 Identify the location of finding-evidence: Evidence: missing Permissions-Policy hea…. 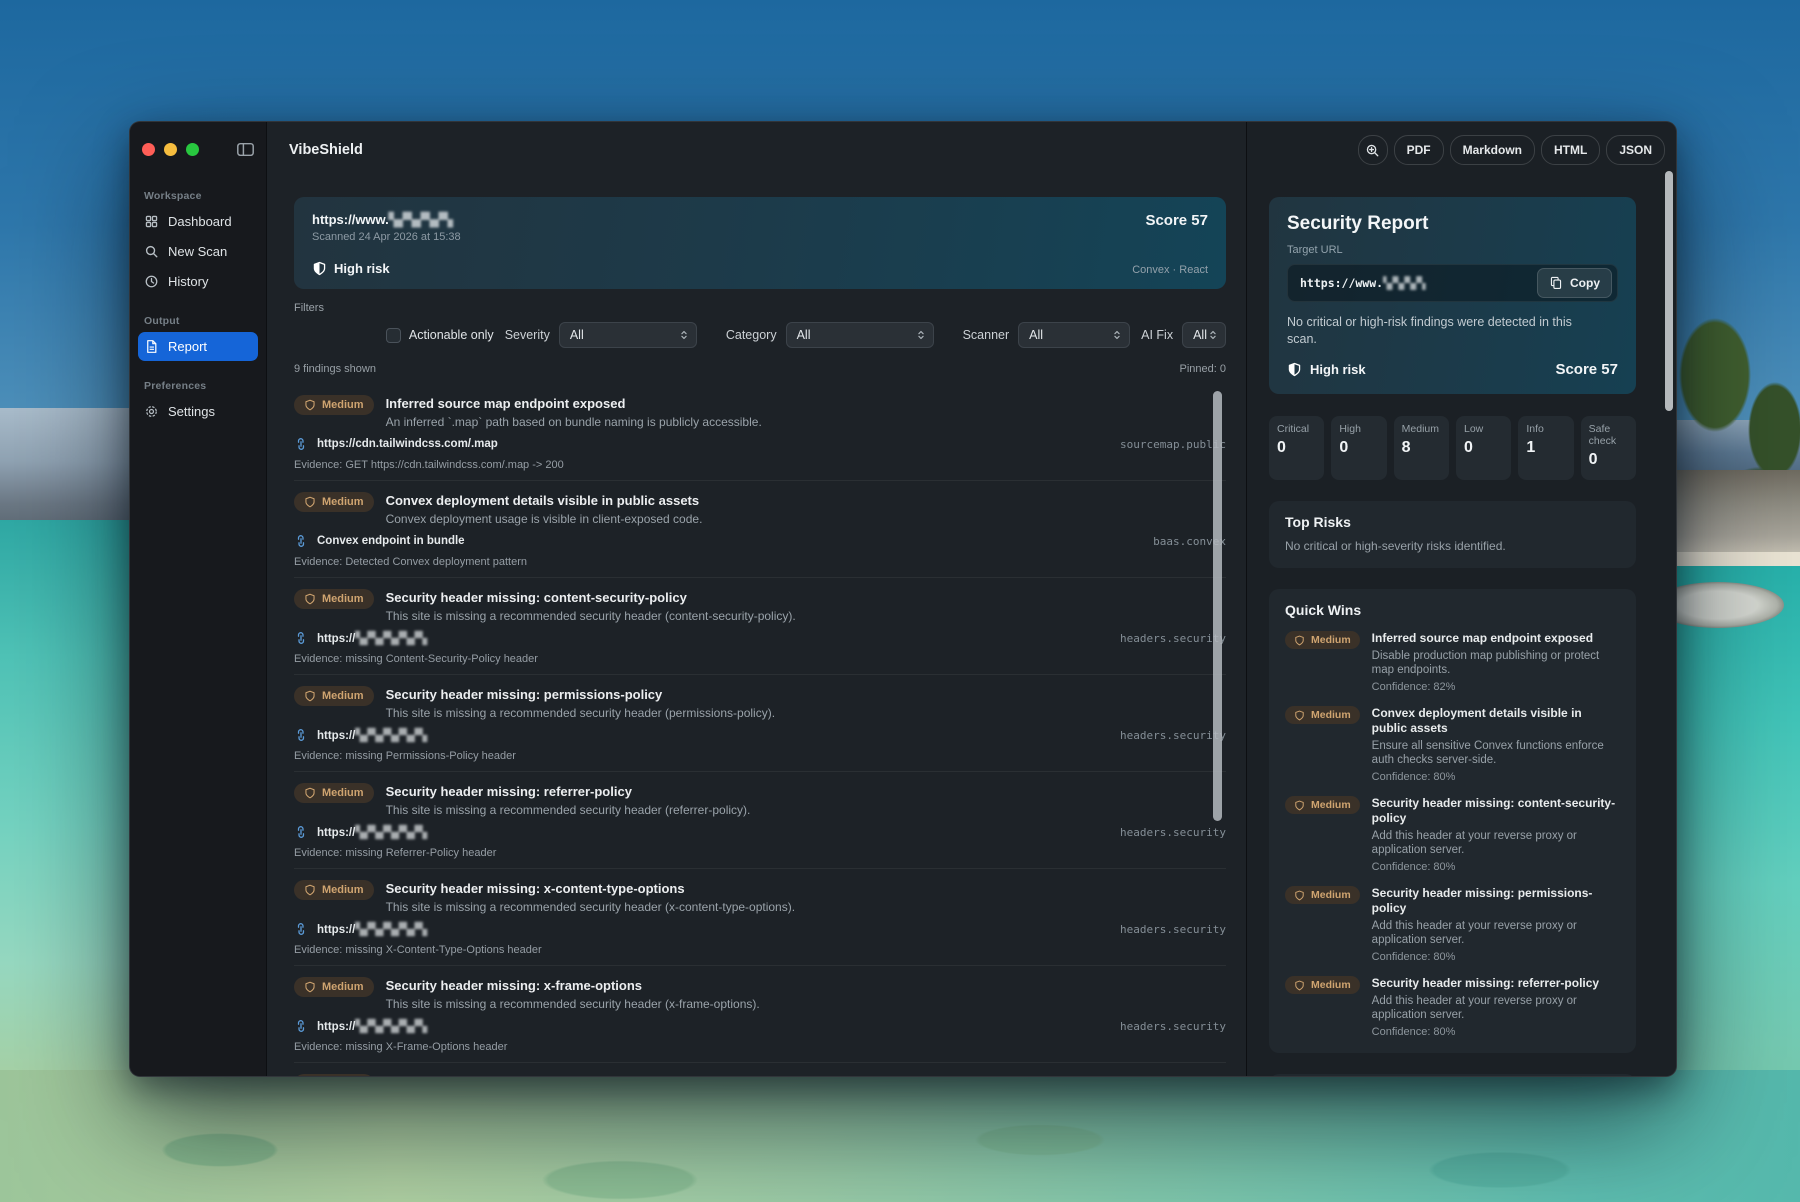
(405, 756).